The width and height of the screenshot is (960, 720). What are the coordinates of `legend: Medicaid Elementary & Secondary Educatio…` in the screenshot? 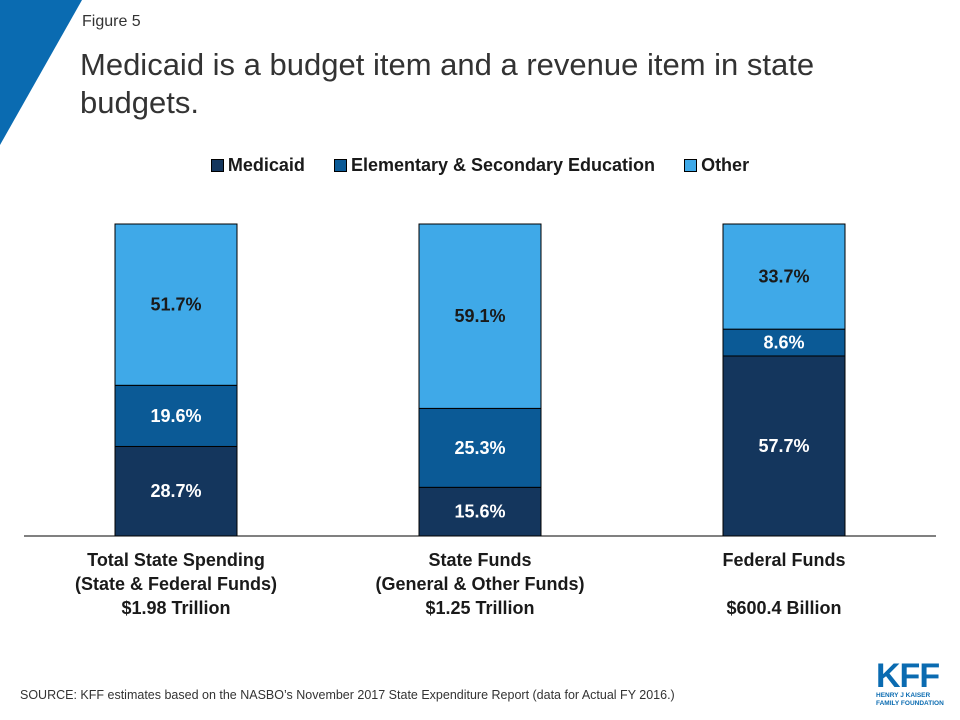 It's located at (480, 165).